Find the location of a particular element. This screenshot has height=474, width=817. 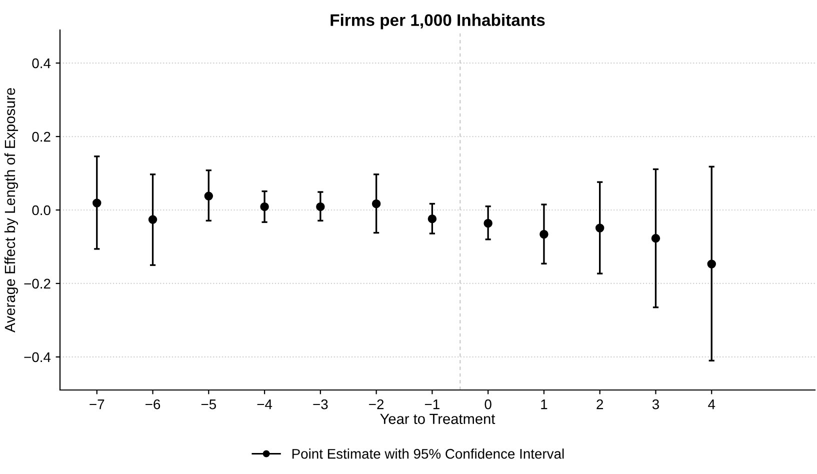

x-tick-label: 3 is located at coordinates (655, 404).